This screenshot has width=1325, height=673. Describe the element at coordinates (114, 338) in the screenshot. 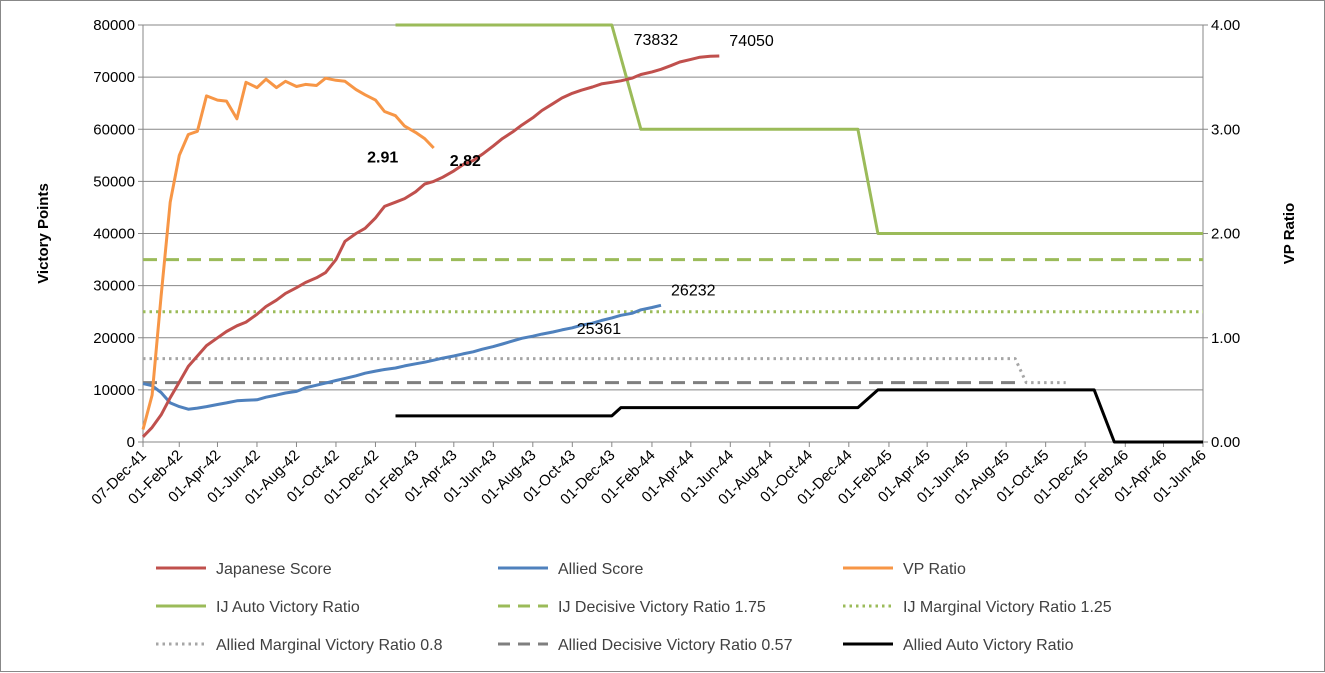

I see `y-tick-label: 20000` at that location.